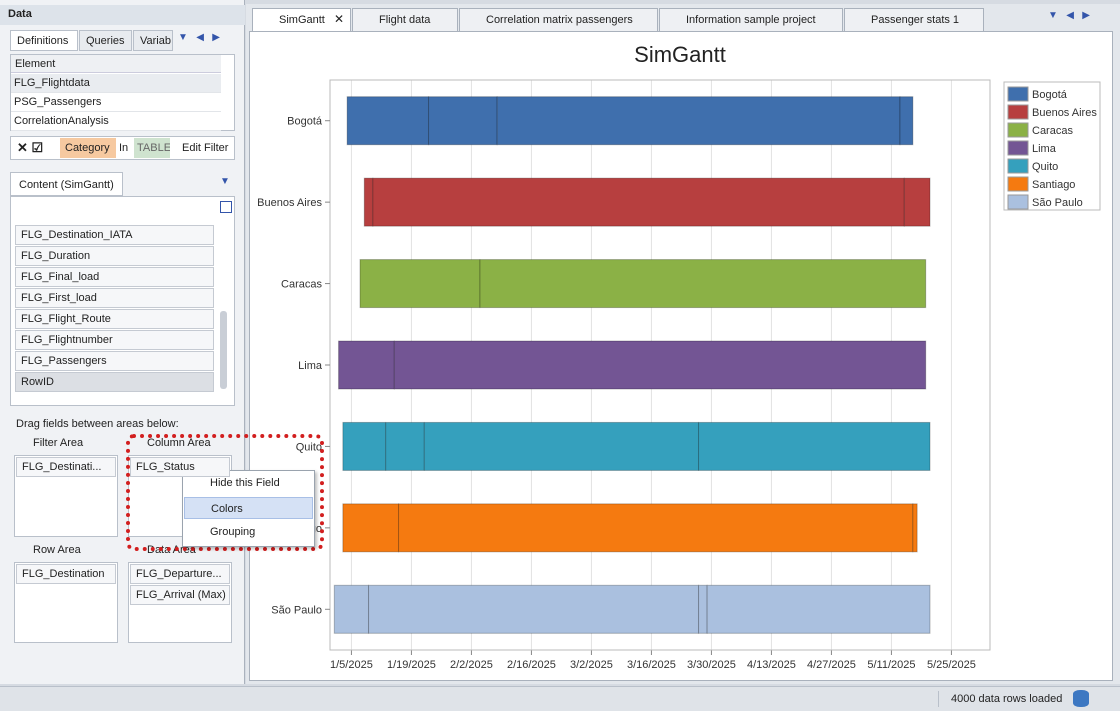 This screenshot has height=711, width=1120. Describe the element at coordinates (248, 507) in the screenshot. I see `menu-item: Colors` at that location.